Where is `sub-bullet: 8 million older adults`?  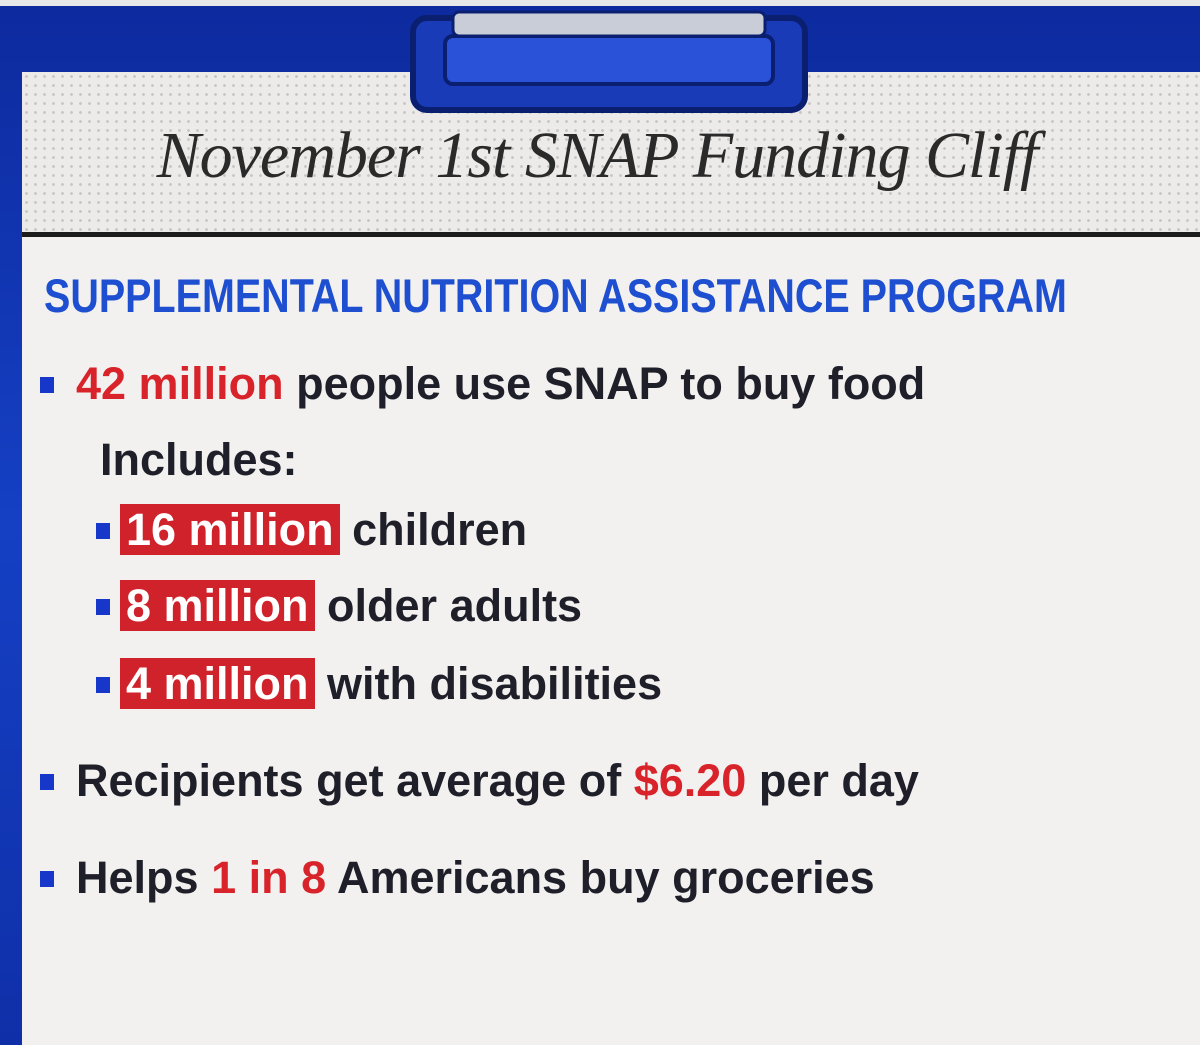 sub-bullet: 8 million older adults is located at coordinates (339, 606).